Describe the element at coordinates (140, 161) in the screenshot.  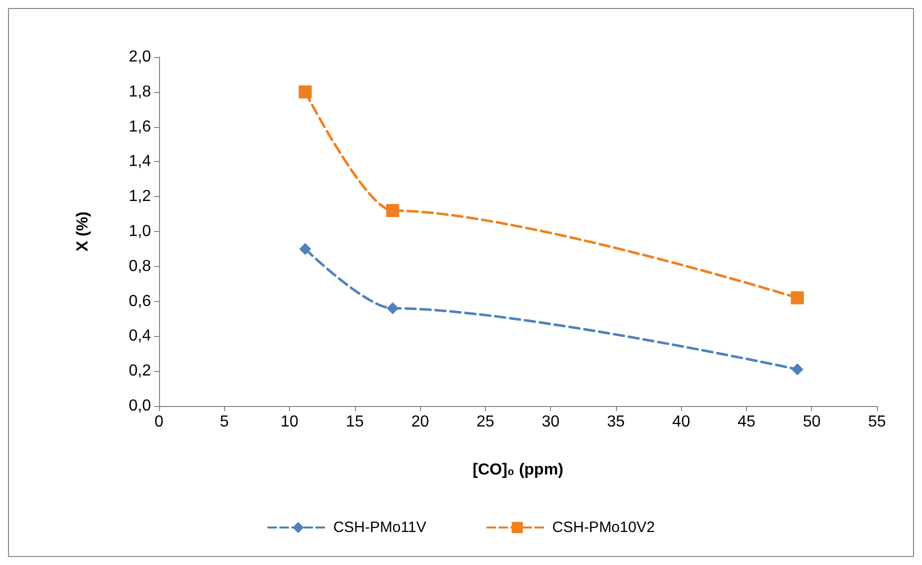
I see `y-tick-label: 1,4` at that location.